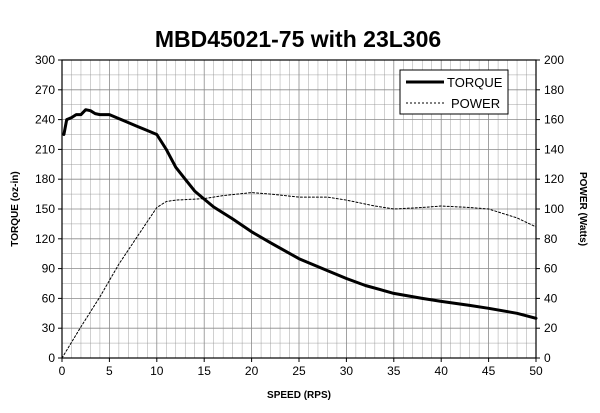 The image size is (600, 413). Describe the element at coordinates (442, 371) in the screenshot. I see `x-tick-label: 40` at that location.